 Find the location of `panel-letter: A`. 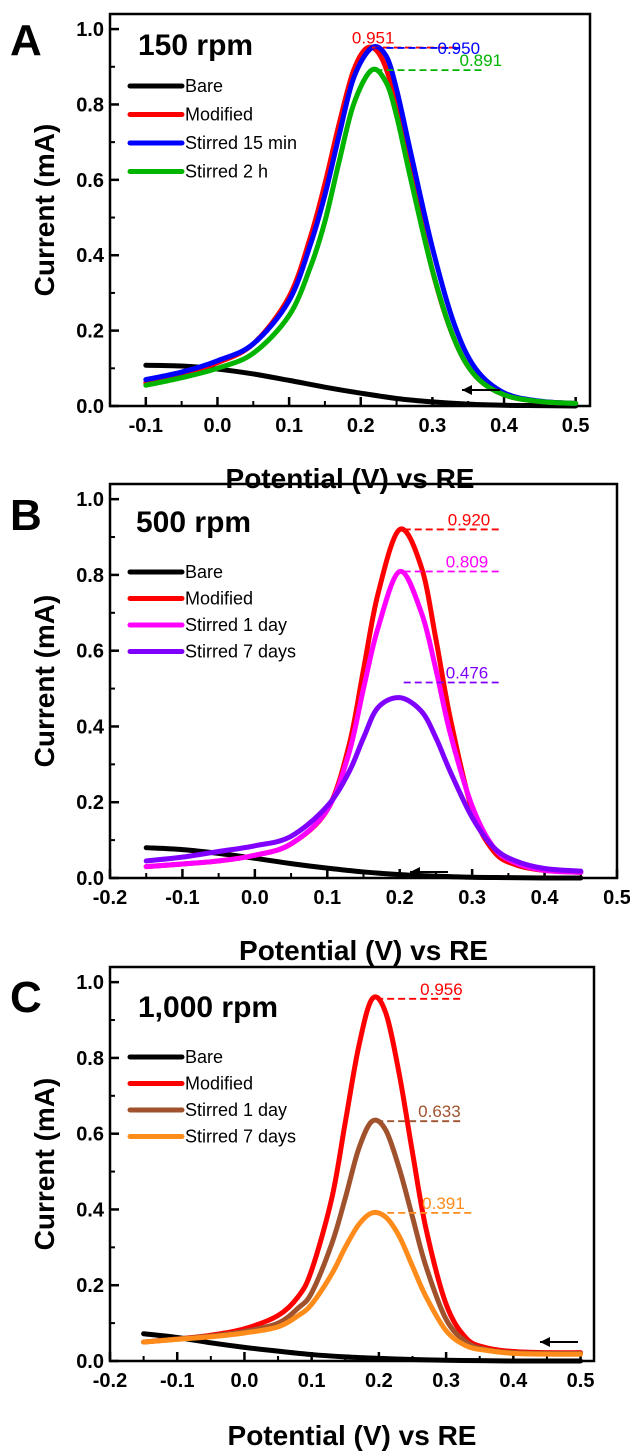

panel-letter: A is located at coordinates (26, 40).